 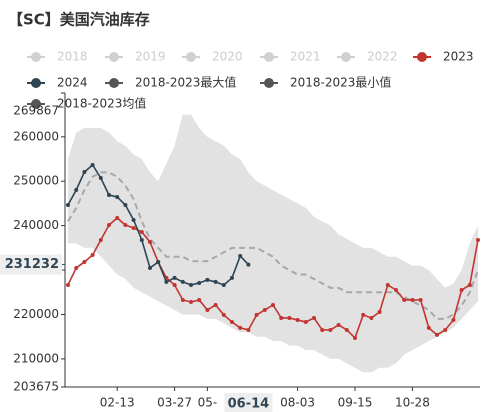 What do you see at coordinates (36, 225) in the screenshot?
I see `y-tick-label: 240000` at bounding box center [36, 225].